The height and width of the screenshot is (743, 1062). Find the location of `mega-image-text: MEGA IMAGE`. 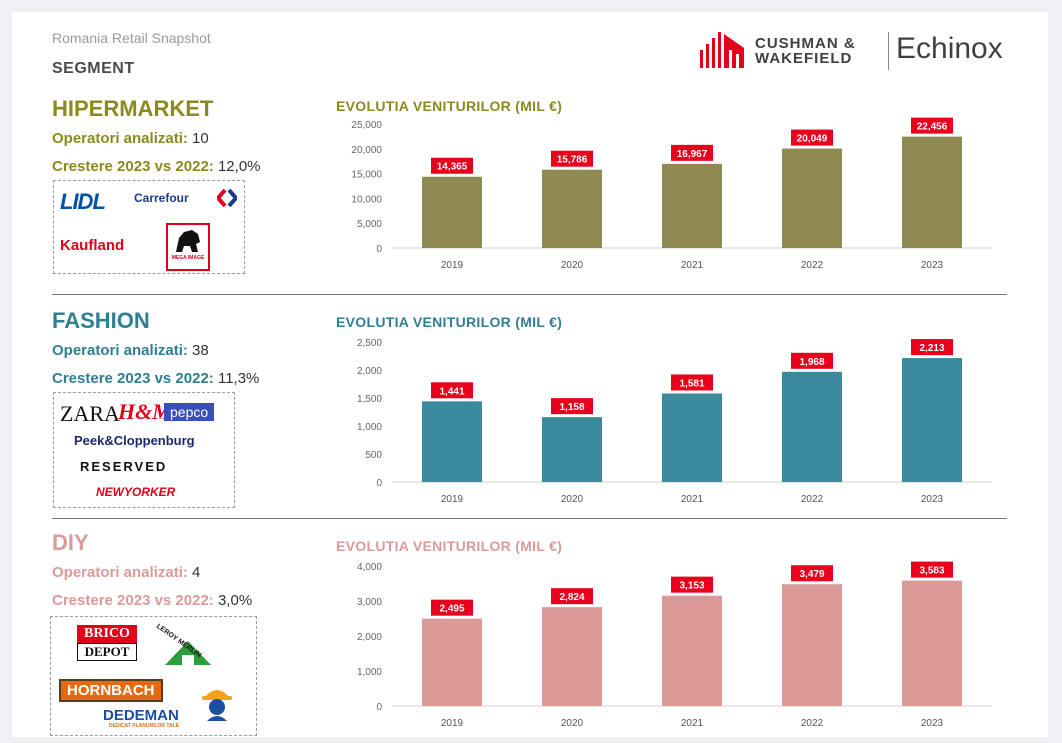

mega-image-text: MEGA IMAGE is located at coordinates (188, 258).